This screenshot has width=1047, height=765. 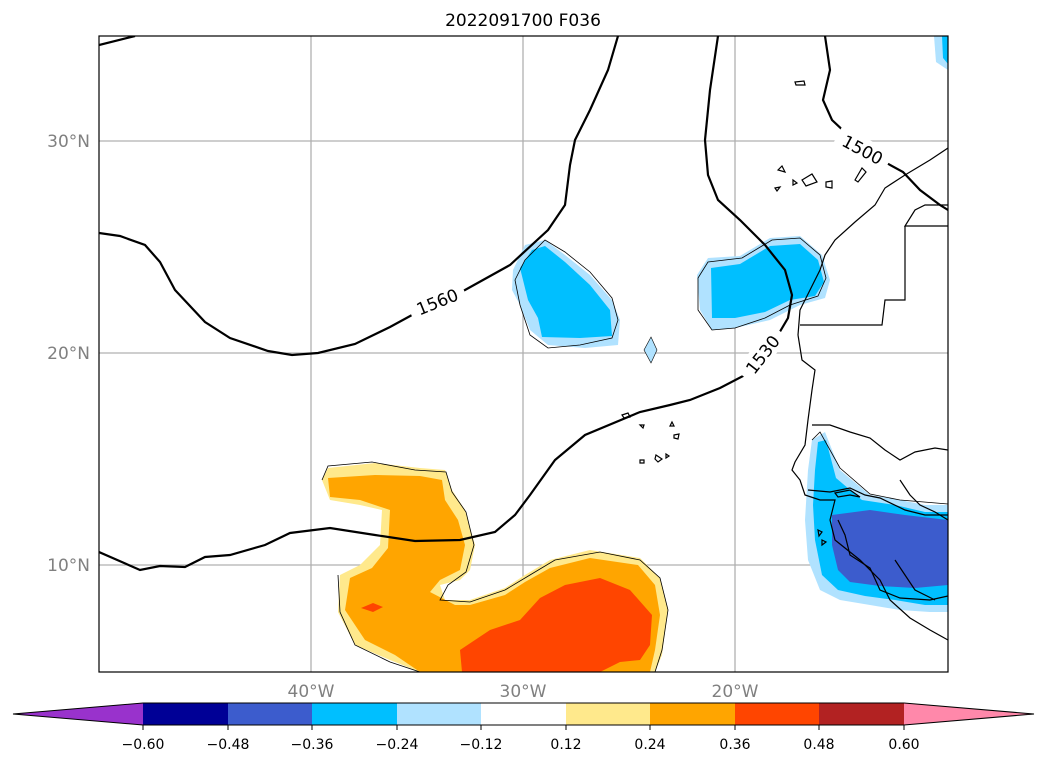 I want to click on colorbar-extend-over, so click(x=969, y=714).